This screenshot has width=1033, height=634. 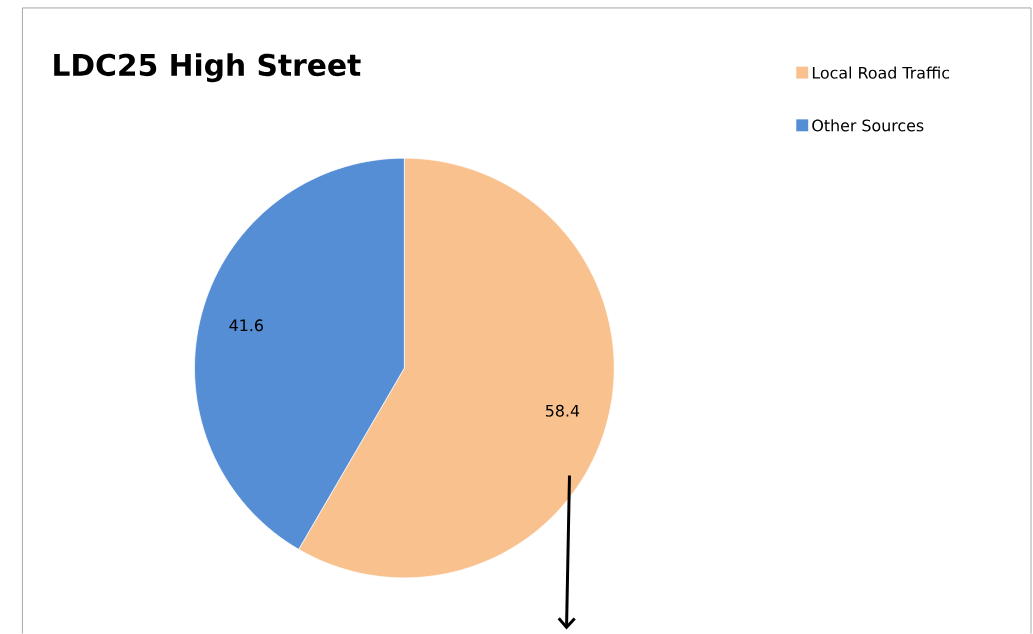 I want to click on legend-label: Local Road Traffic, so click(x=881, y=72).